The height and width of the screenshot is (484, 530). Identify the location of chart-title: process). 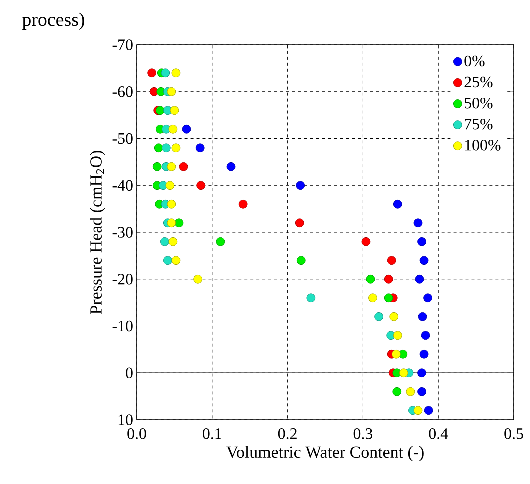
(53, 21).